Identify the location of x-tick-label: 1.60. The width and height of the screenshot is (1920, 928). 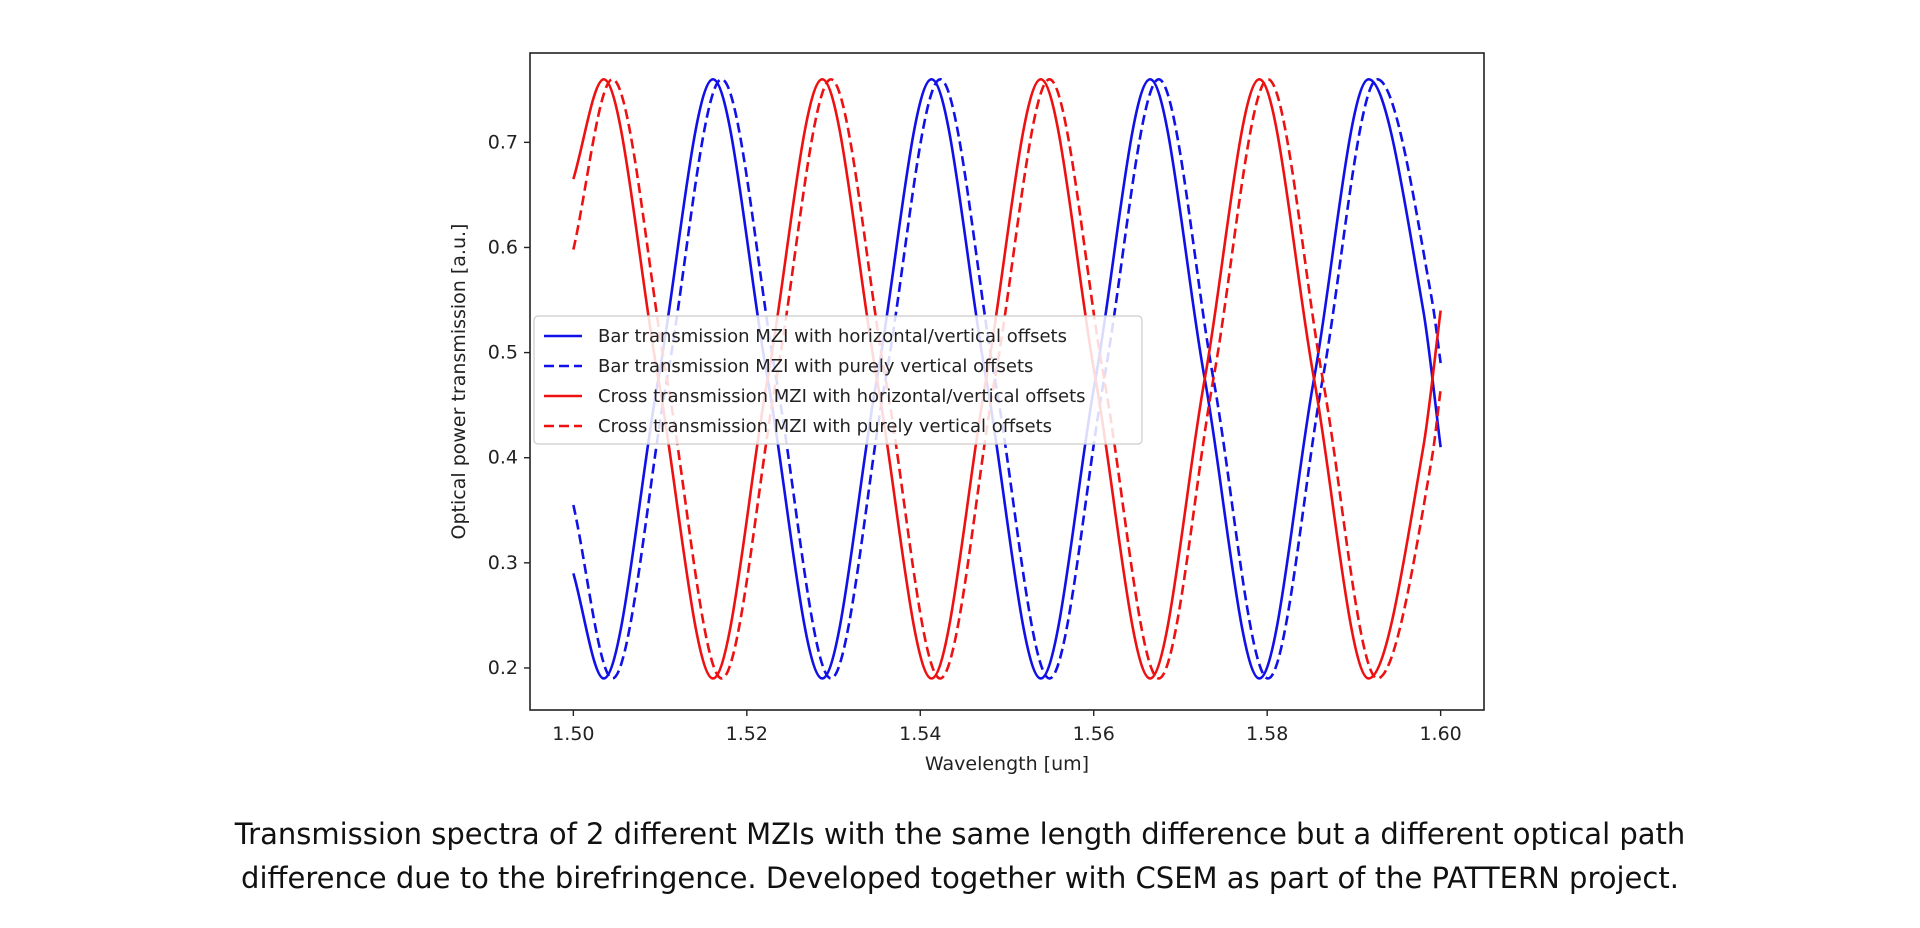
(1440, 734).